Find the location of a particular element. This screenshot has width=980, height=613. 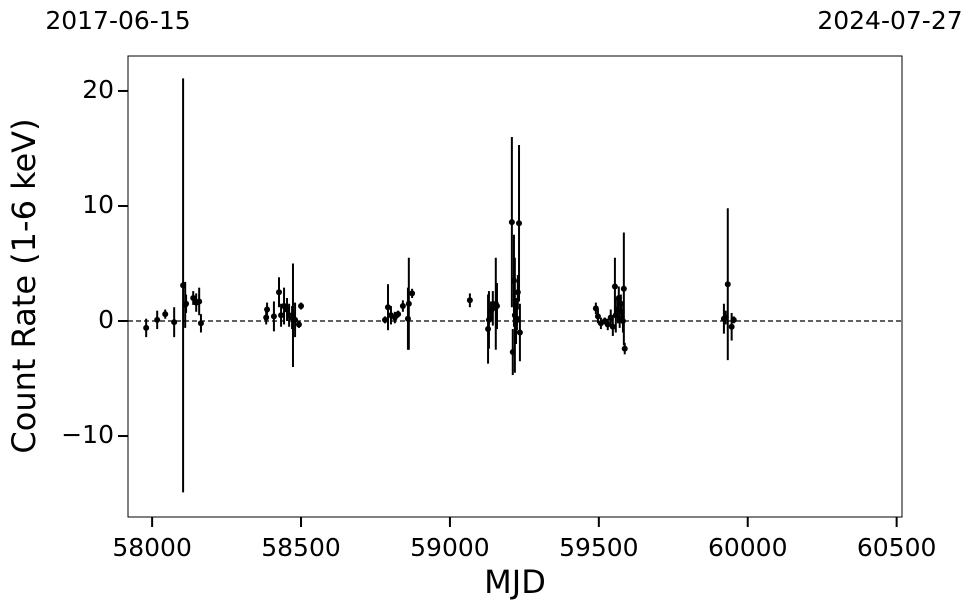

x-tick-label: 60000 is located at coordinates (748, 547).